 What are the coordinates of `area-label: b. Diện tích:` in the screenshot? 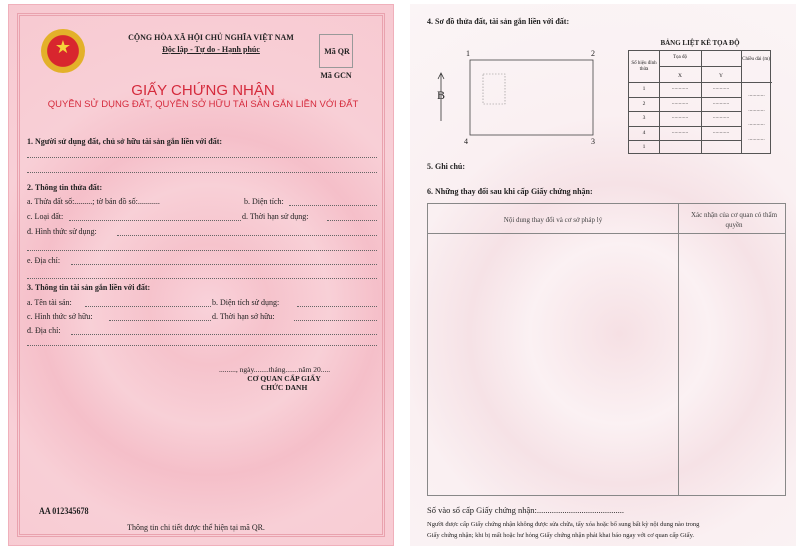 It's located at (264, 201).